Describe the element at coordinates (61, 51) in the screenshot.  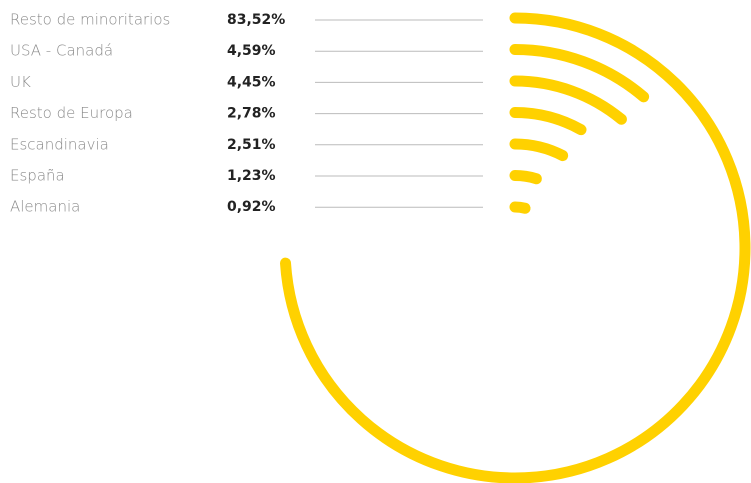
I see `category-label: USA - Canadá` at that location.